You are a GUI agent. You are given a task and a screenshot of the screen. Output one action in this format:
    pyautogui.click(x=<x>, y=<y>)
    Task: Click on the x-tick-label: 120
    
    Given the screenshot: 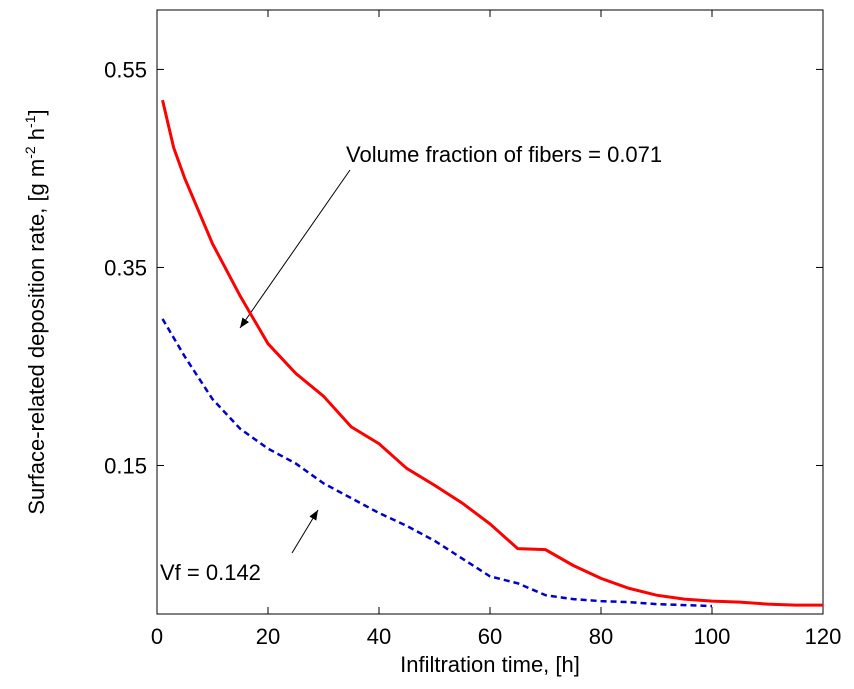 What is the action you would take?
    pyautogui.click(x=823, y=636)
    